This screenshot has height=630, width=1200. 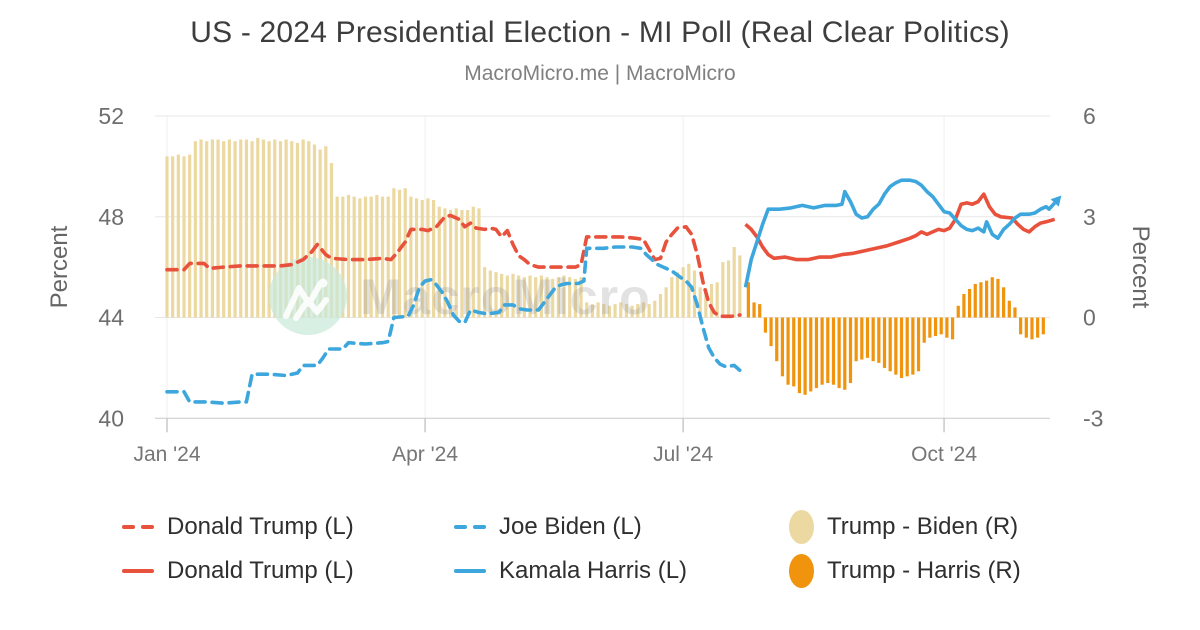 What do you see at coordinates (111, 217) in the screenshot?
I see `svg-text: 48` at bounding box center [111, 217].